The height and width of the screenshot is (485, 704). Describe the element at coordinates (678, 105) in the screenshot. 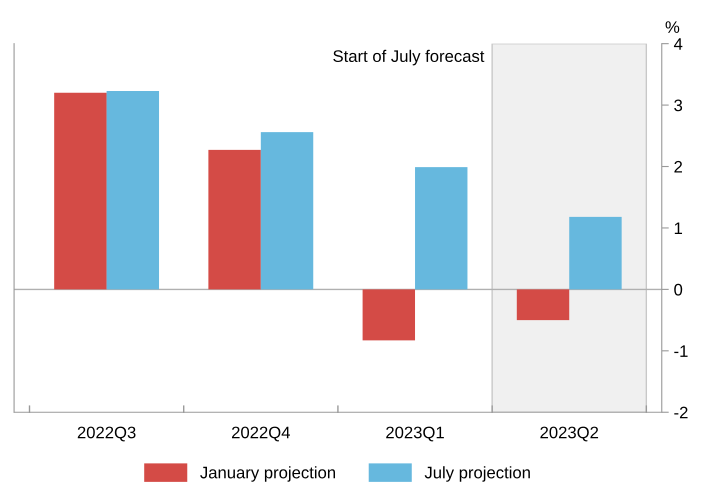

I see `y-tick-label: 3` at that location.